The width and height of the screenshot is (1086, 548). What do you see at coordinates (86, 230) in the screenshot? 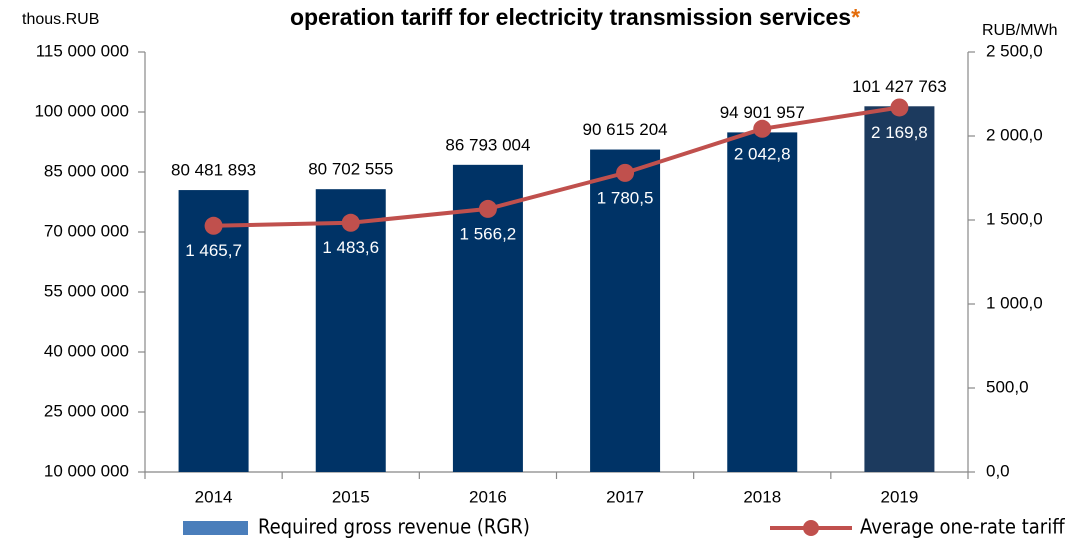
I see `y-tick-label: 70 000 000` at bounding box center [86, 230].